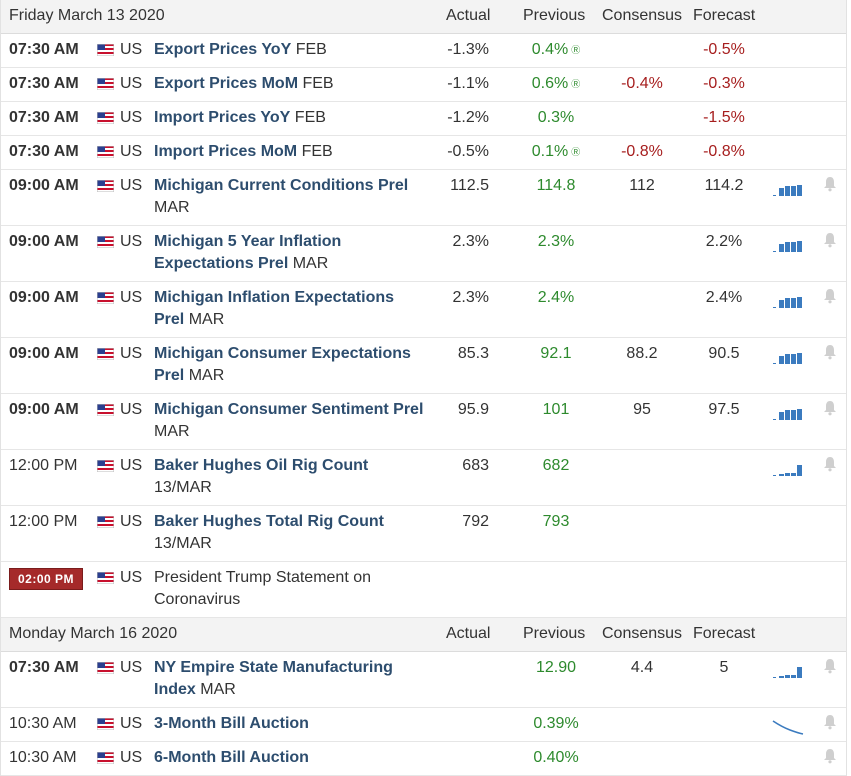  I want to click on column-header-actual: Actual, so click(468, 15).